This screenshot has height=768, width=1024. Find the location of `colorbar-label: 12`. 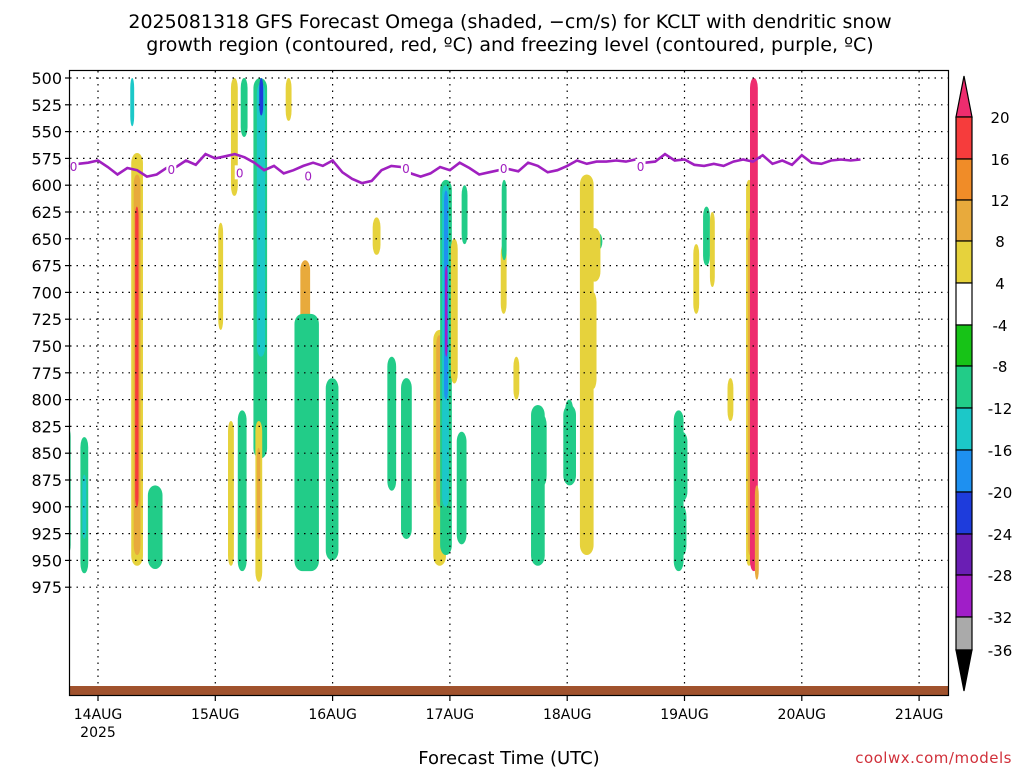

colorbar-label: 12 is located at coordinates (999, 201).